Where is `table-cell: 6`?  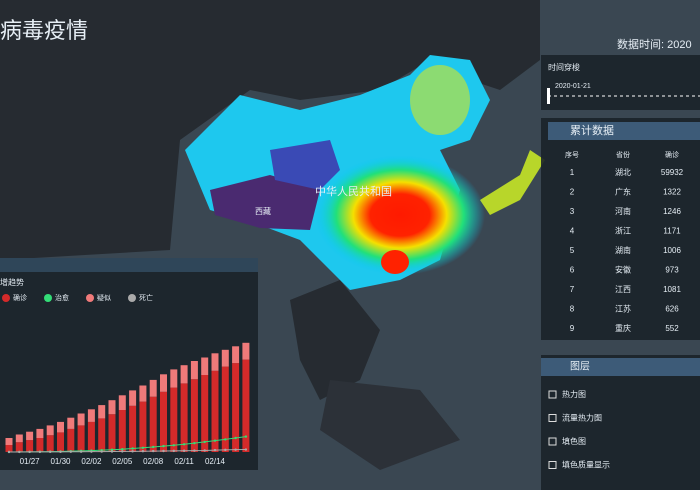 table-cell: 6 is located at coordinates (572, 270).